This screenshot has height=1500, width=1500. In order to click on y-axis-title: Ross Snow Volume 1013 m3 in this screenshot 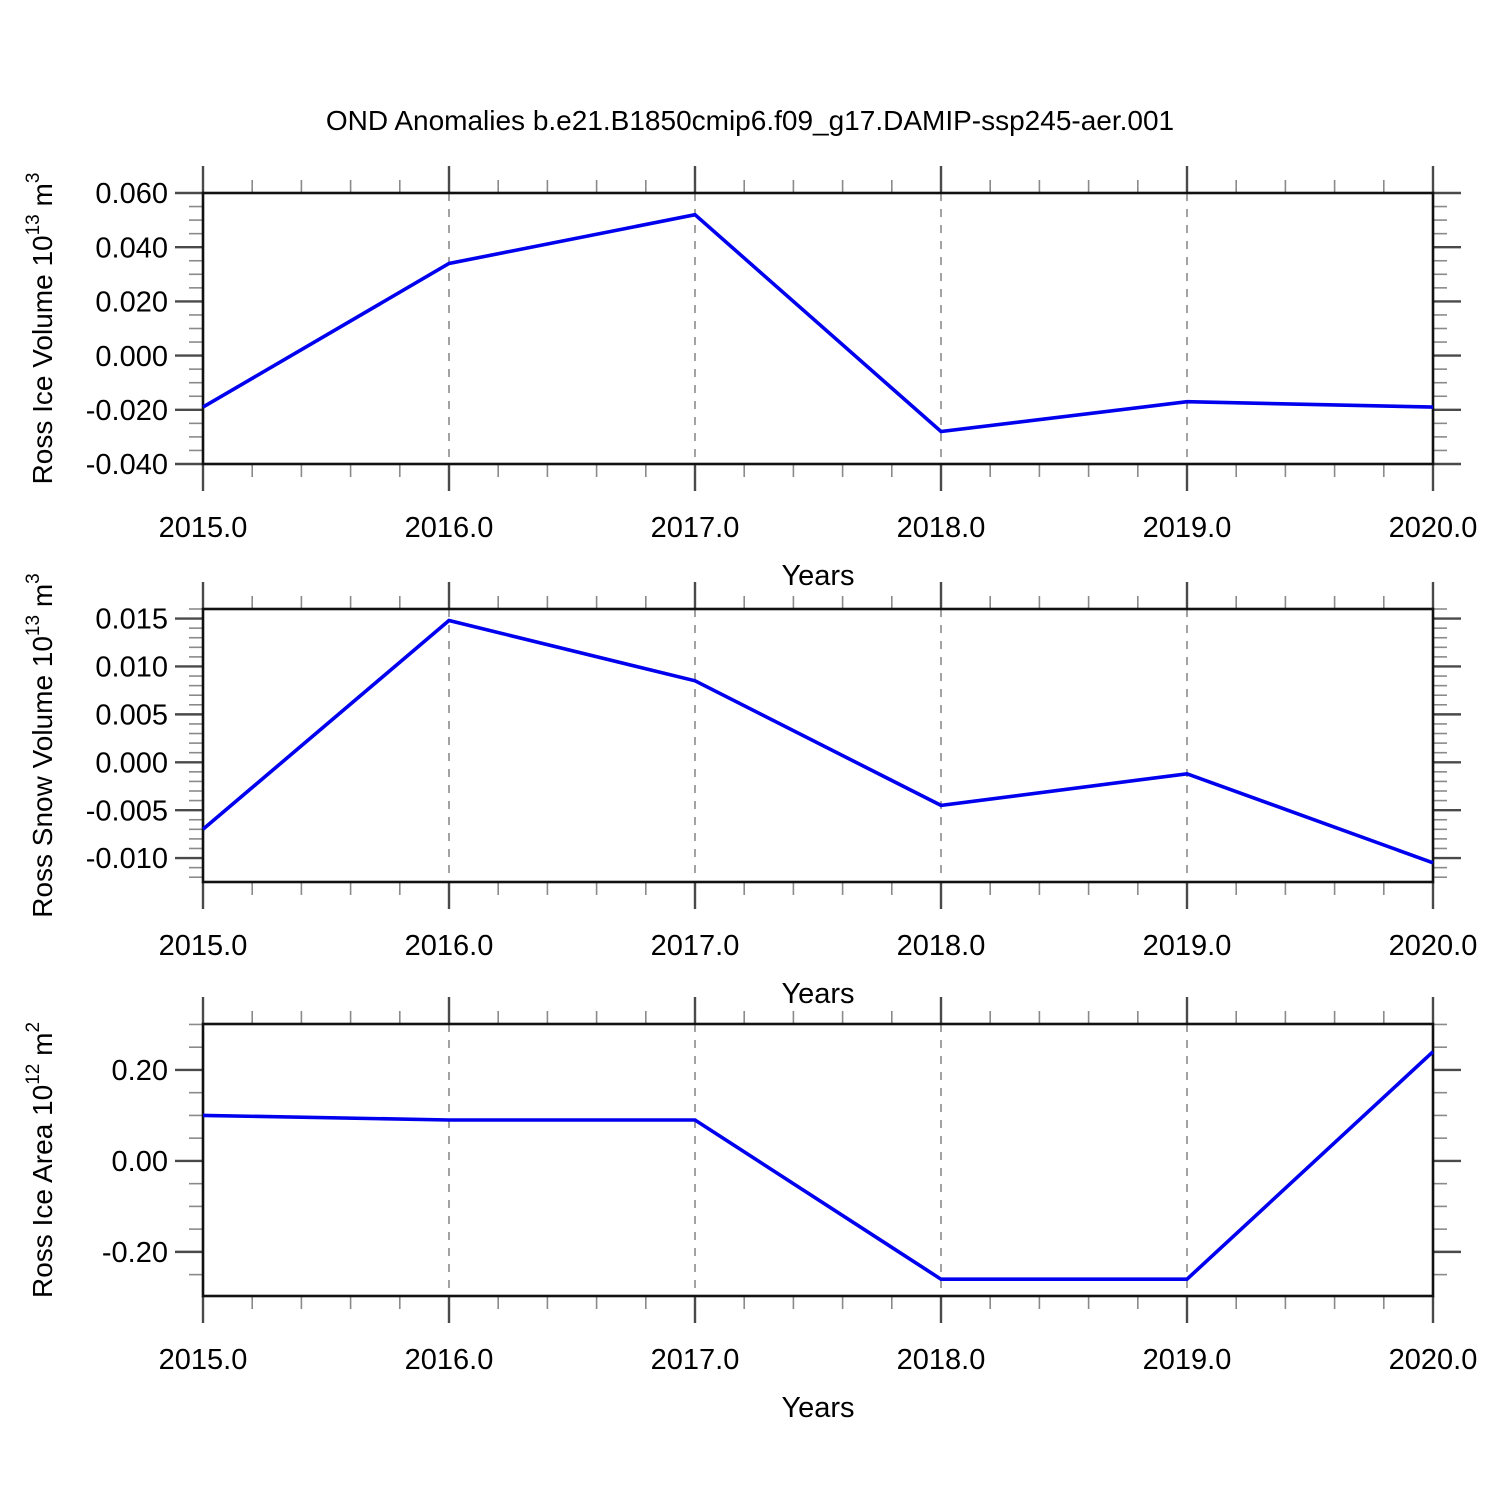, I will do `click(40, 745)`.